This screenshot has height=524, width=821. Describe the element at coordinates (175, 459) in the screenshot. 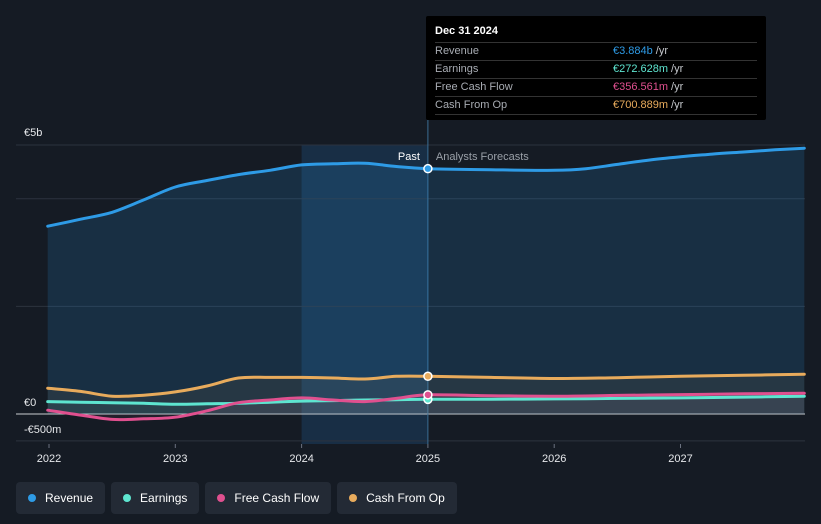

I see `x-tick-label: 2023` at that location.